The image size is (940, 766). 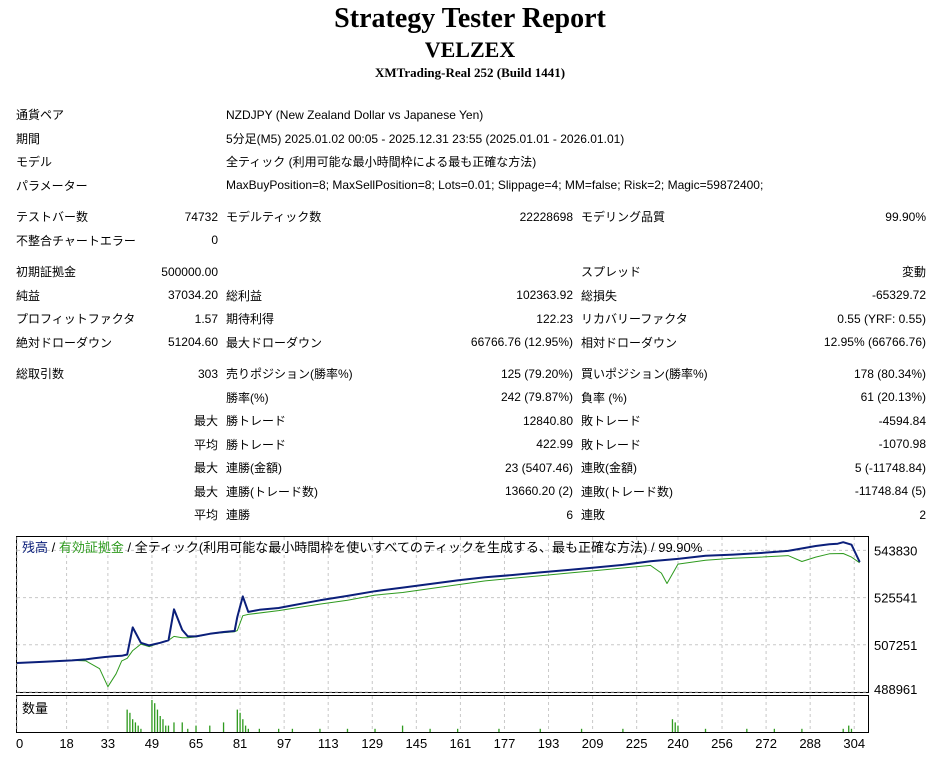 What do you see at coordinates (64, 342) in the screenshot?
I see `stat-label: 絶対ドローダウン` at bounding box center [64, 342].